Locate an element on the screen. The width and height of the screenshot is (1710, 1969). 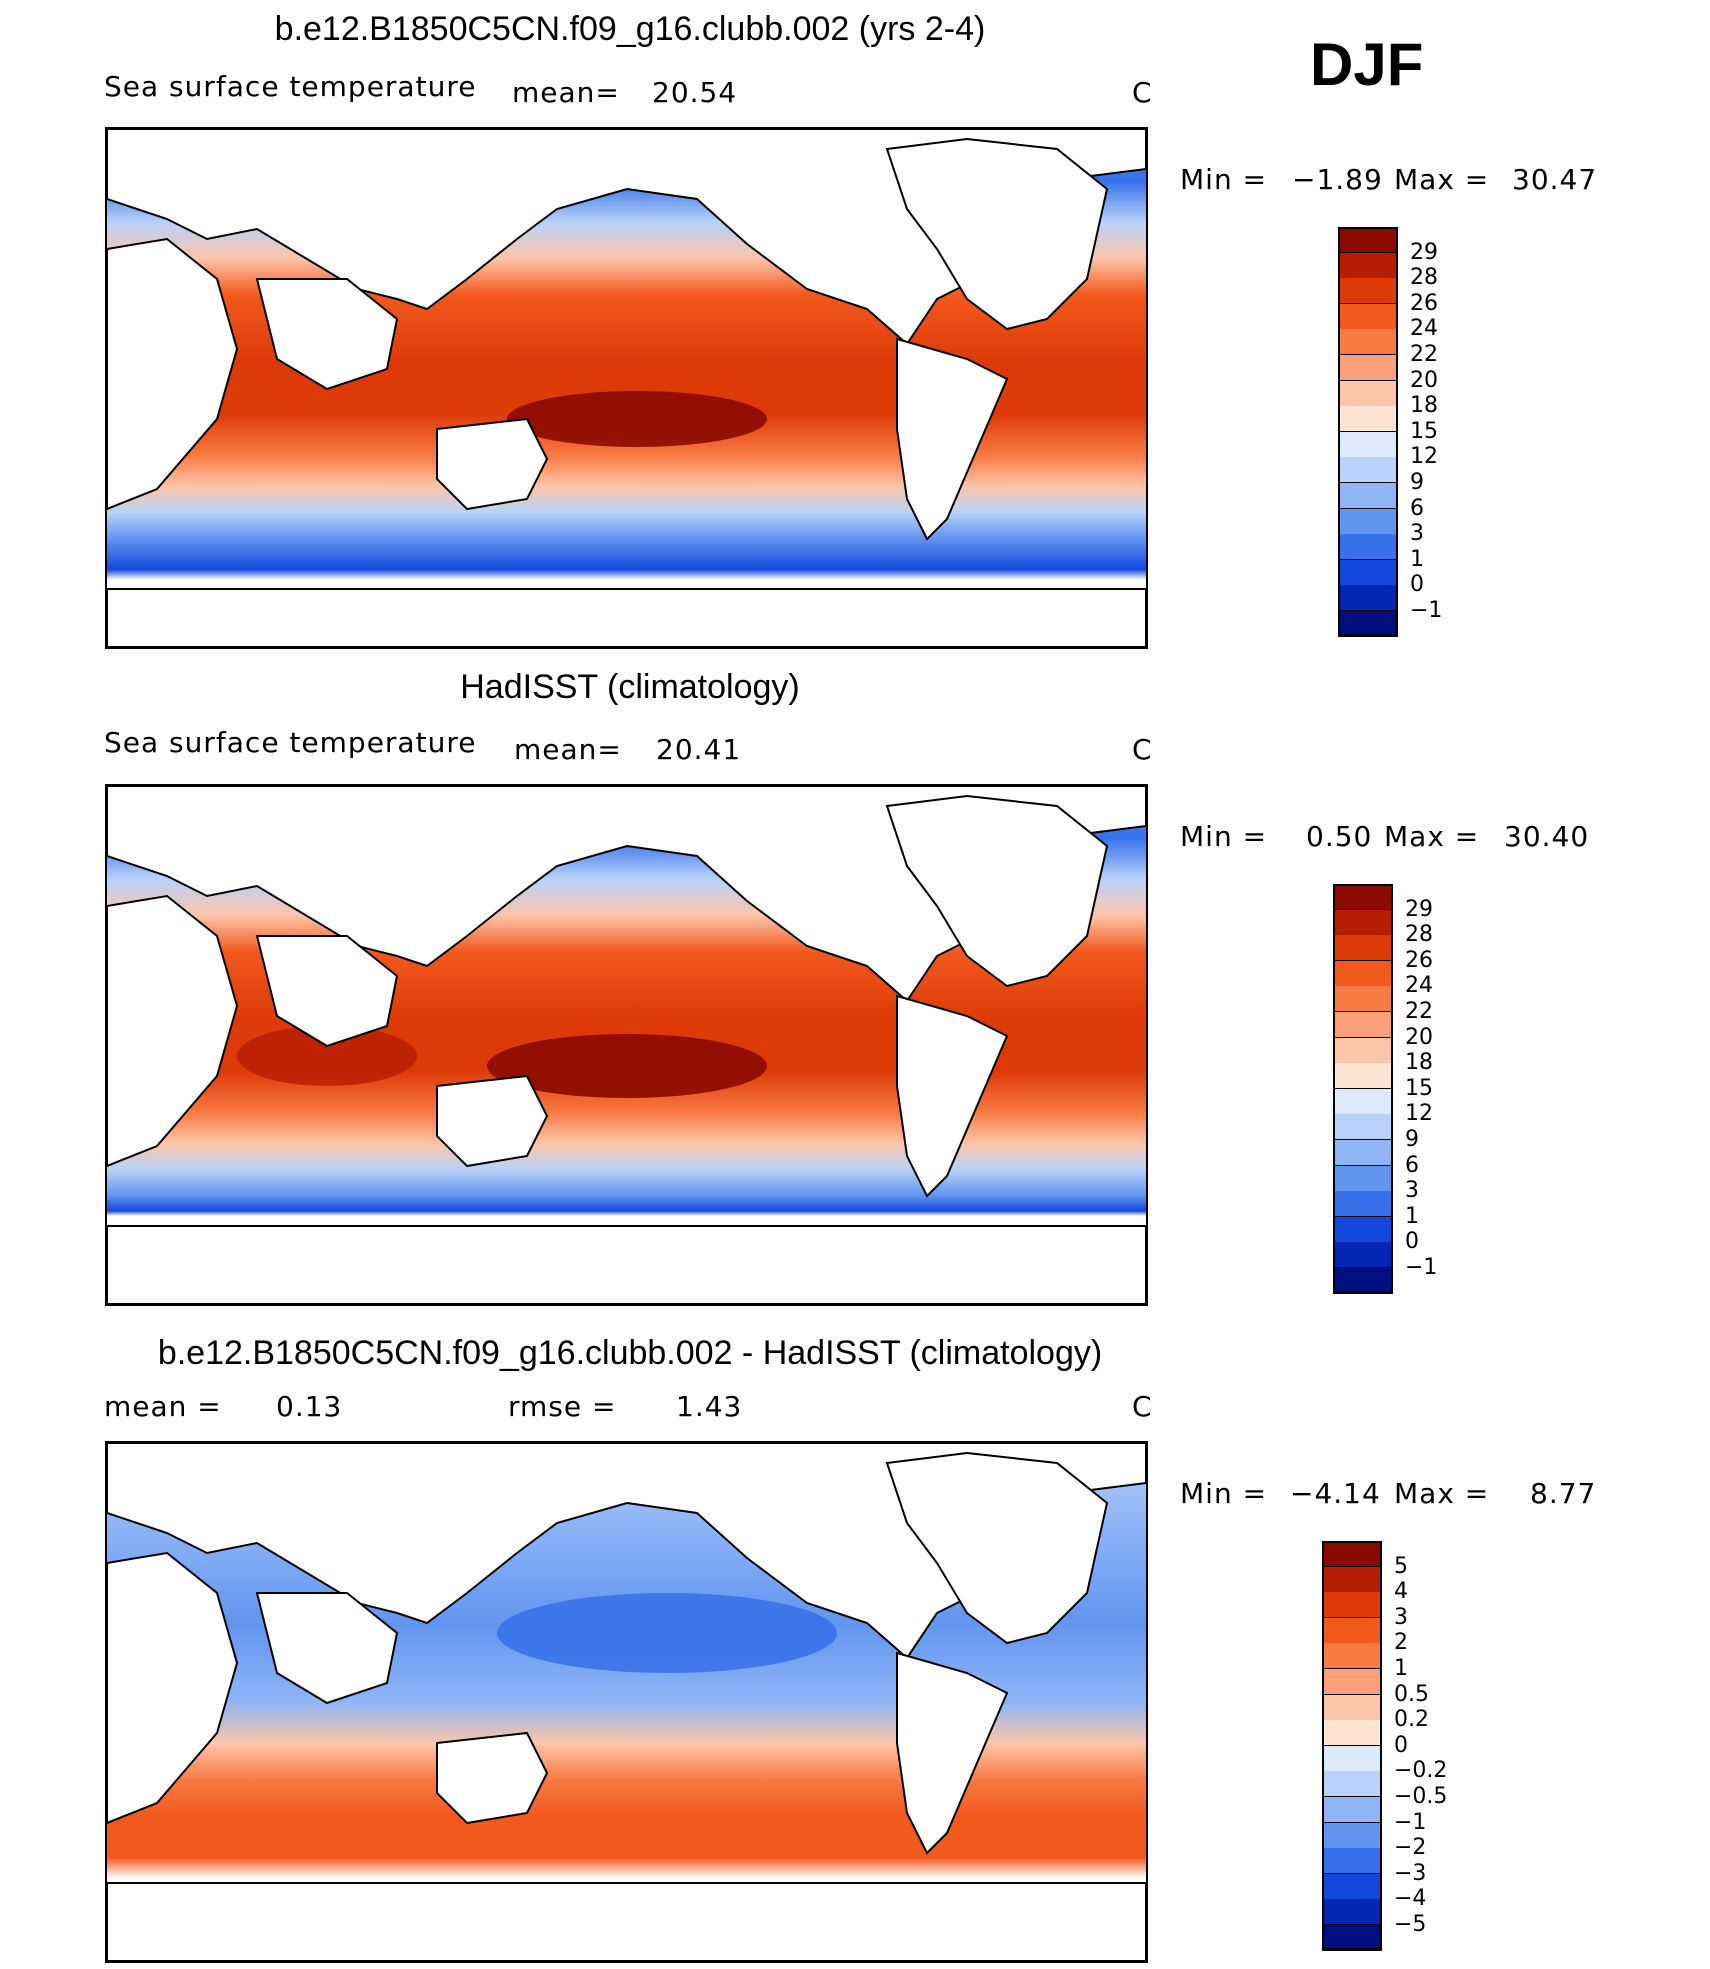
panel2-units: C is located at coordinates (1142, 749).